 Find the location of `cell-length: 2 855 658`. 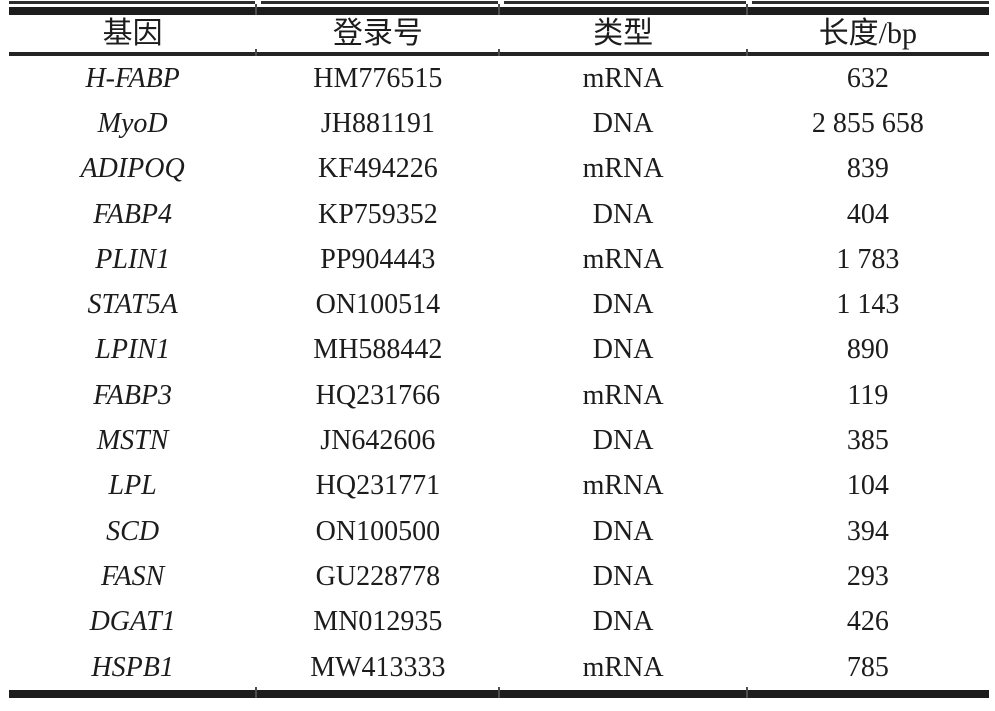

cell-length: 2 855 658 is located at coordinates (867, 123).